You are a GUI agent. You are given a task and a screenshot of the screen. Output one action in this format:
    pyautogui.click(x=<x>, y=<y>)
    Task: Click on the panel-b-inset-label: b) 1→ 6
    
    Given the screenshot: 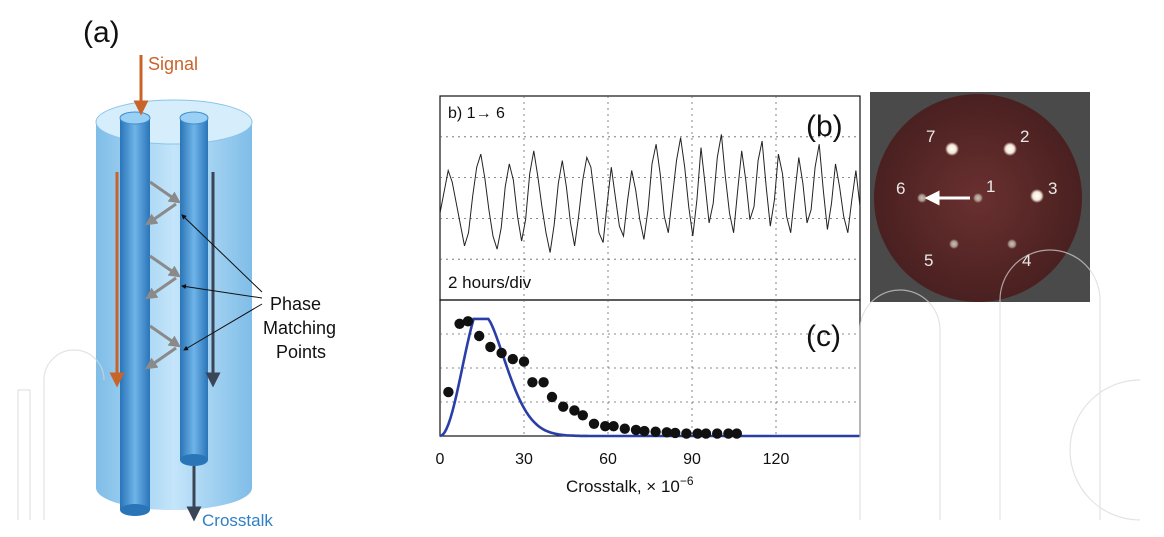 What is the action you would take?
    pyautogui.click(x=476, y=113)
    